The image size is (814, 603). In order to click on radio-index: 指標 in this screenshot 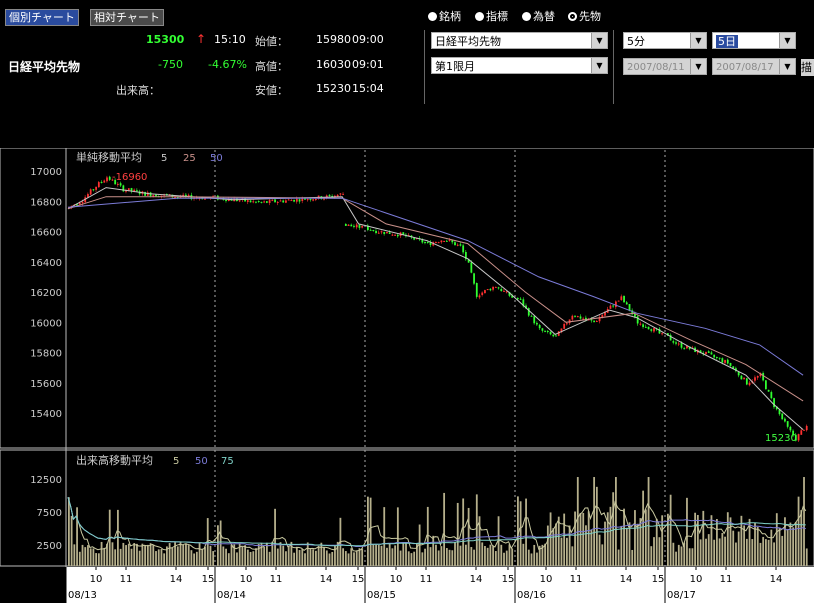, I will do `click(491, 16)`.